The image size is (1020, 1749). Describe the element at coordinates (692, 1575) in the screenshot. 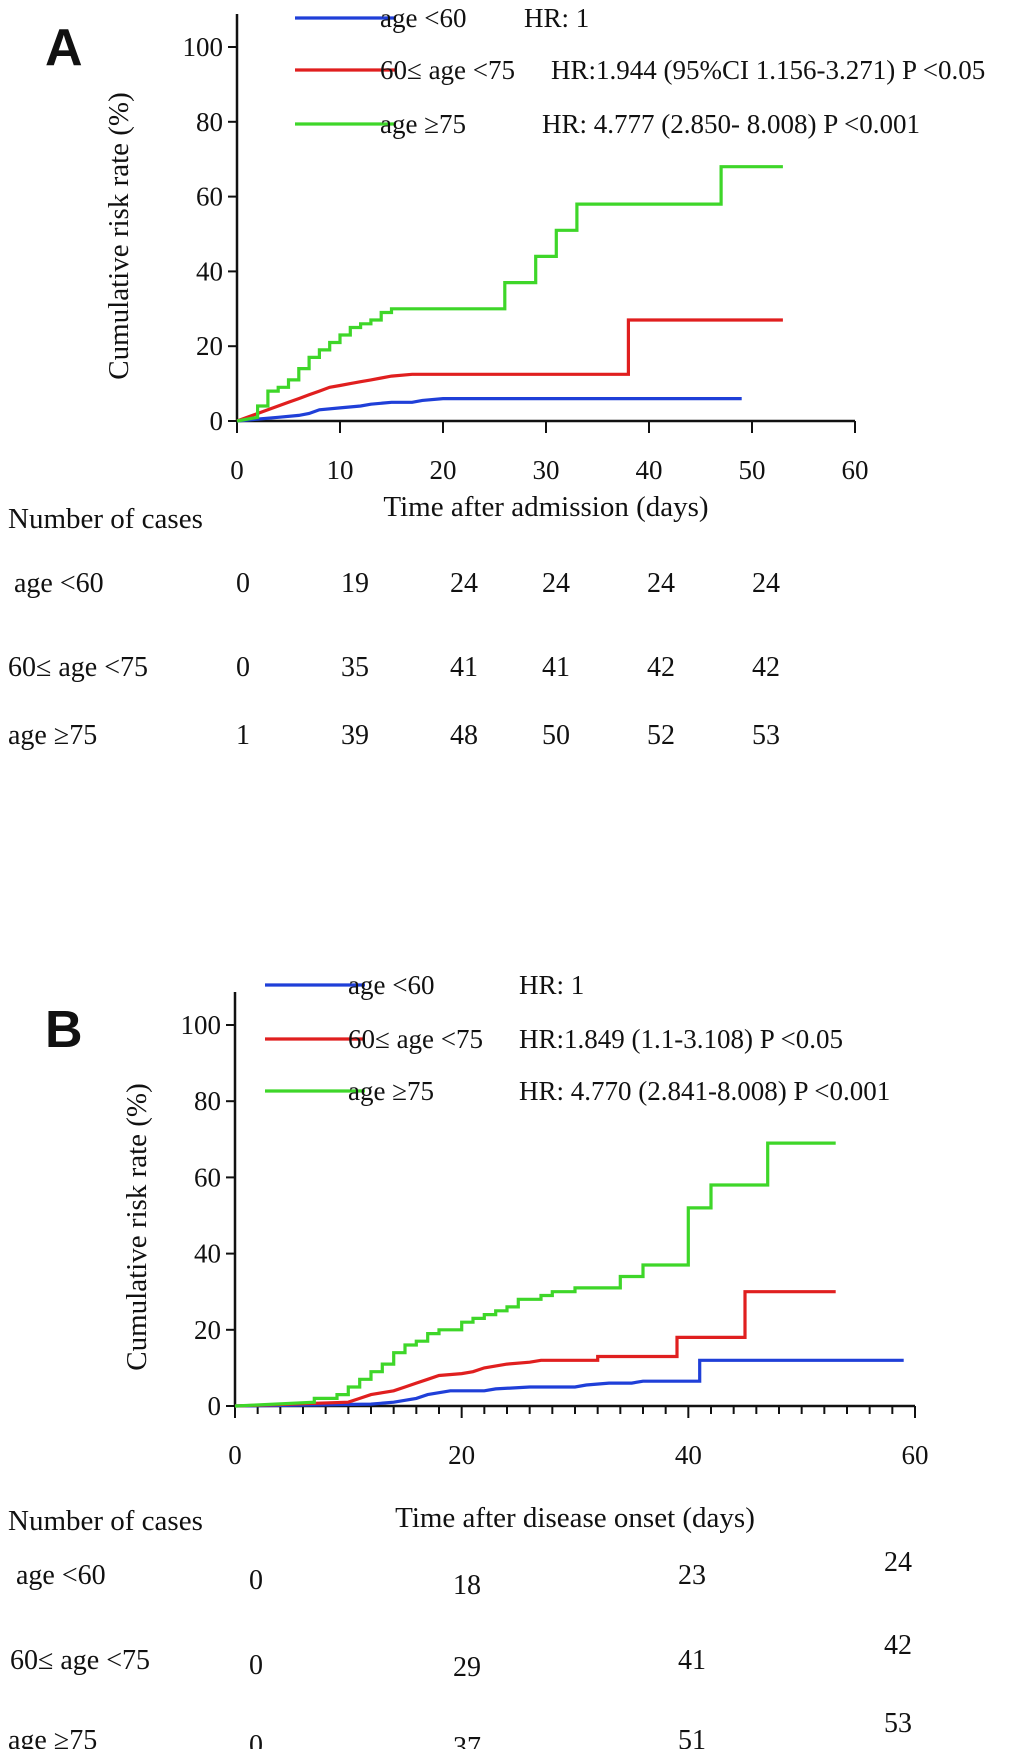

I see `risk-table-cell: 23` at that location.